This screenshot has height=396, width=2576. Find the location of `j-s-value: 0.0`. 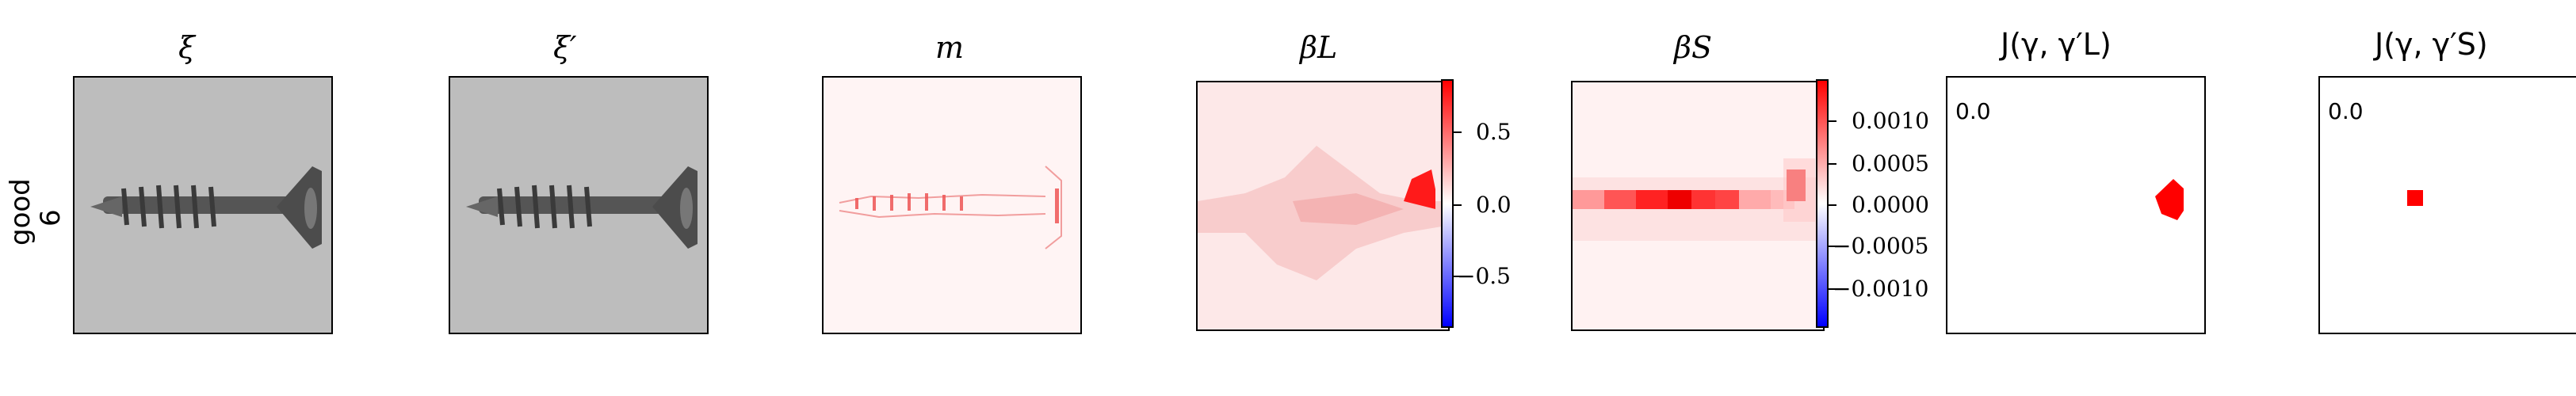

j-s-value: 0.0 is located at coordinates (2346, 111).